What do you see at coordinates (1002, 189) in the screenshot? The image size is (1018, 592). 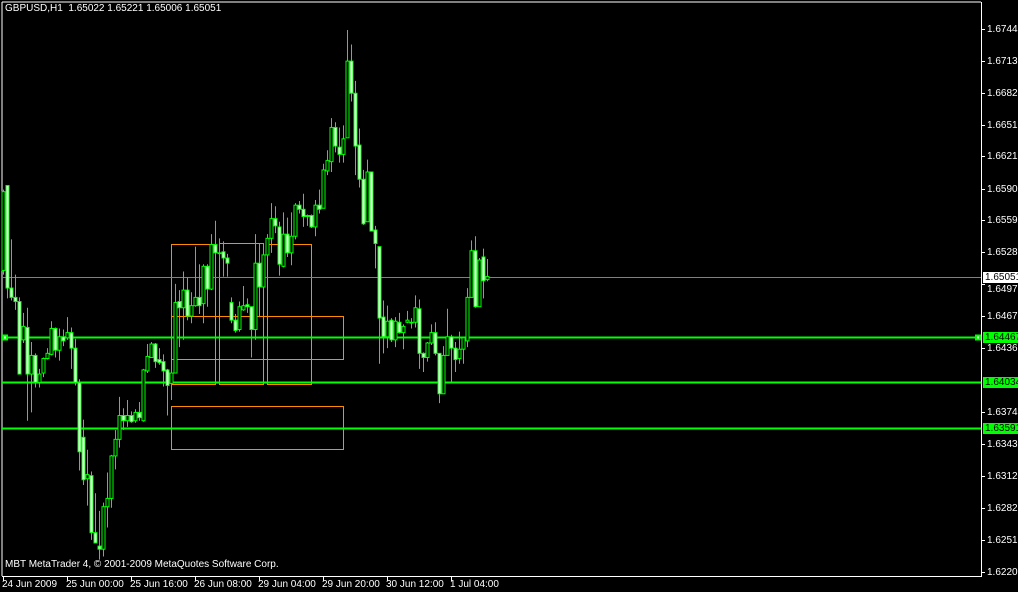 I see `price-tick-label: 1.65900` at bounding box center [1002, 189].